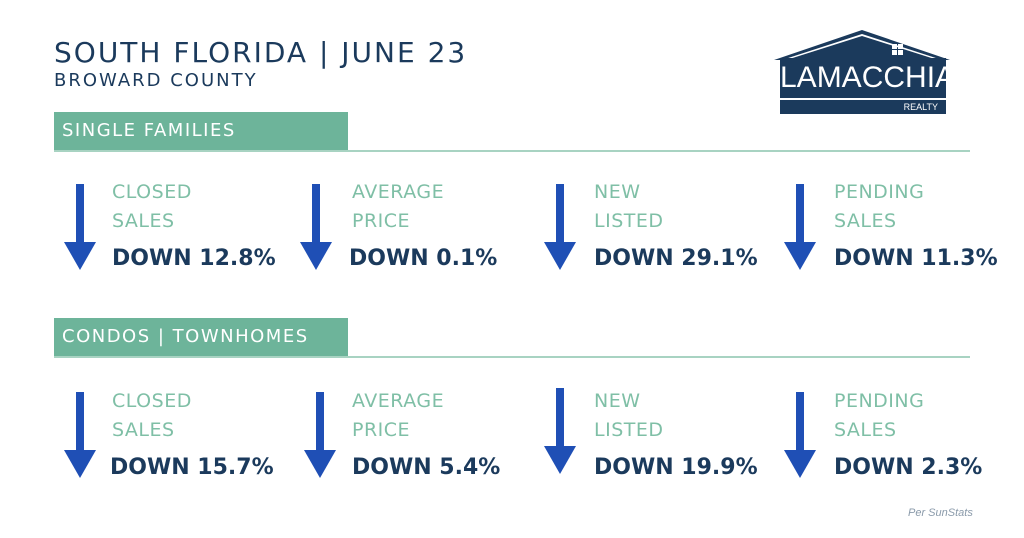 This screenshot has height=538, width=1024. I want to click on logo-tagline: REALTY, so click(863, 107).